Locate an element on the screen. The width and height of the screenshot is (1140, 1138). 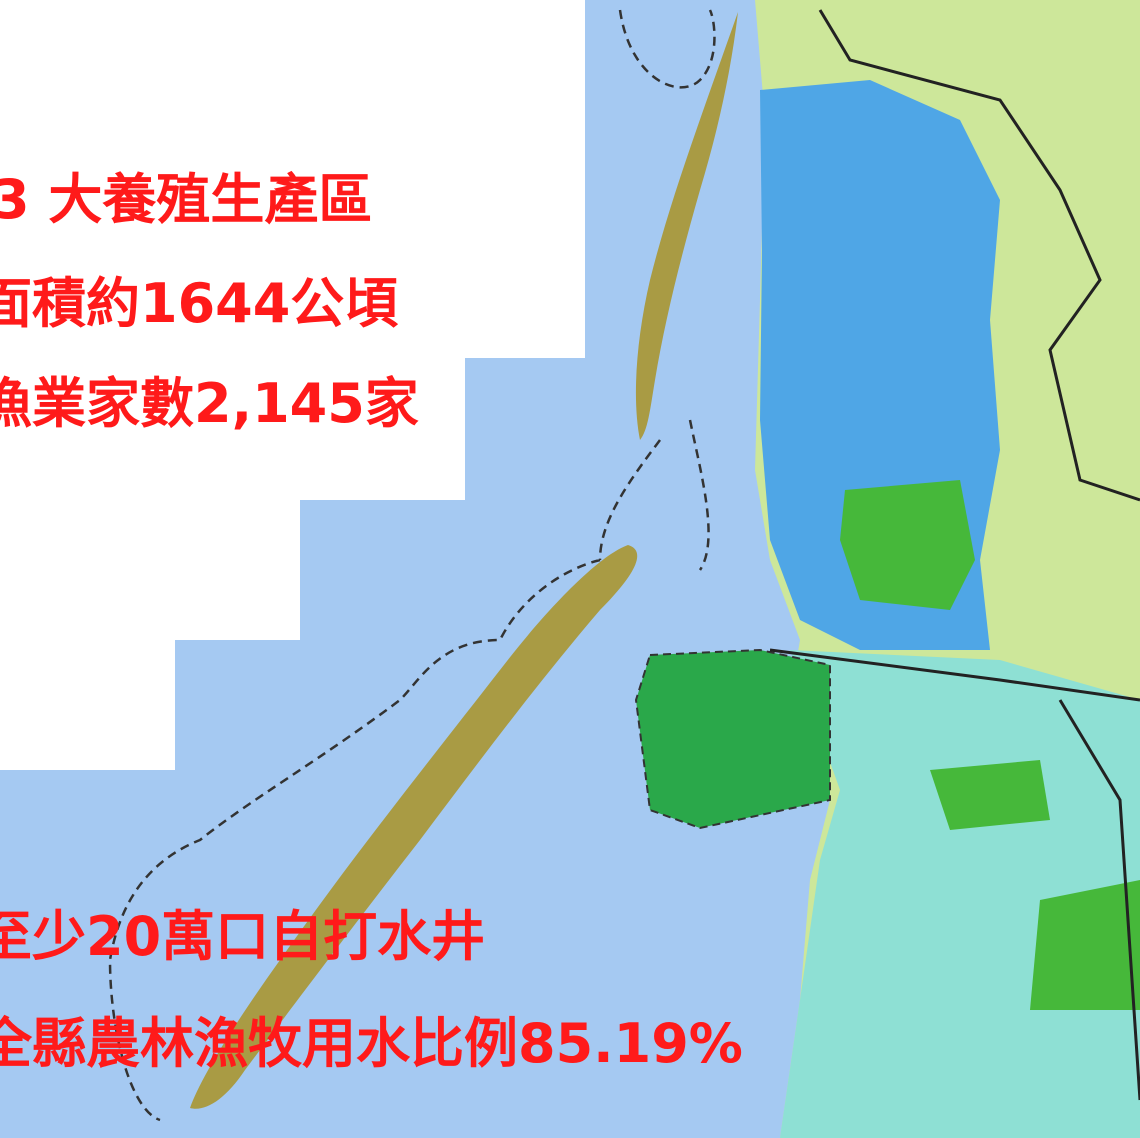
bottom-labels: 至少20萬口自打水井 全縣農林漁牧用水比例85.19% is located at coordinates (371, 990).